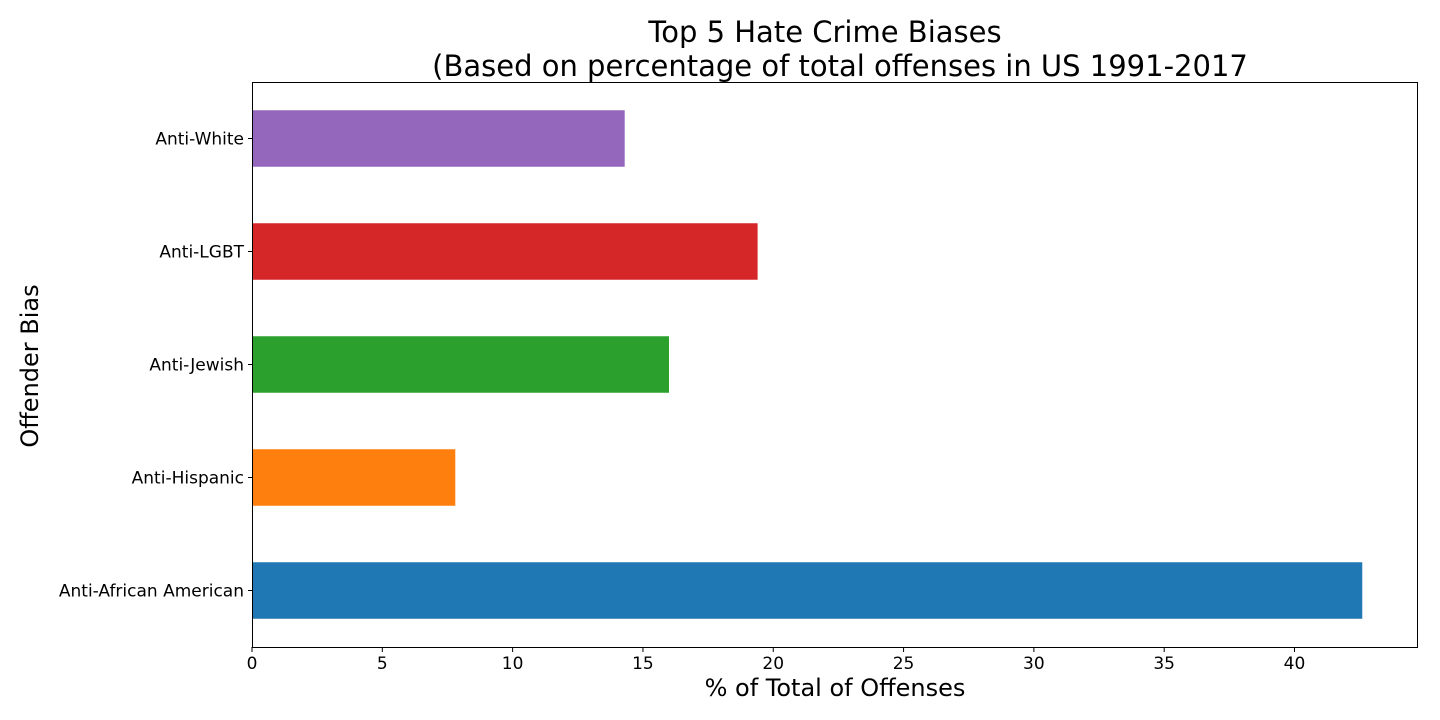 The image size is (1440, 720). What do you see at coordinates (835, 688) in the screenshot?
I see `x-axis-label: % of Total of Offenses` at bounding box center [835, 688].